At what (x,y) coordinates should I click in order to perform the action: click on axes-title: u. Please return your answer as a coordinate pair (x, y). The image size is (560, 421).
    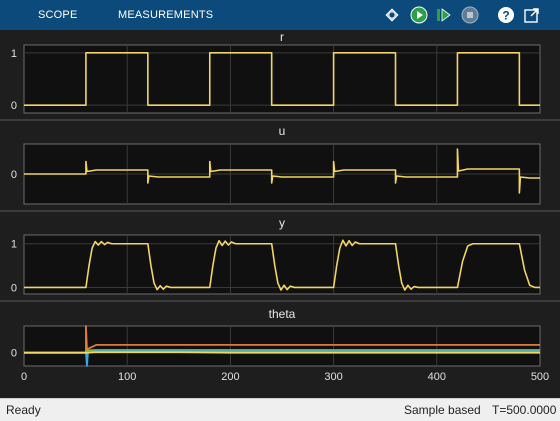
    Looking at the image, I should click on (282, 131).